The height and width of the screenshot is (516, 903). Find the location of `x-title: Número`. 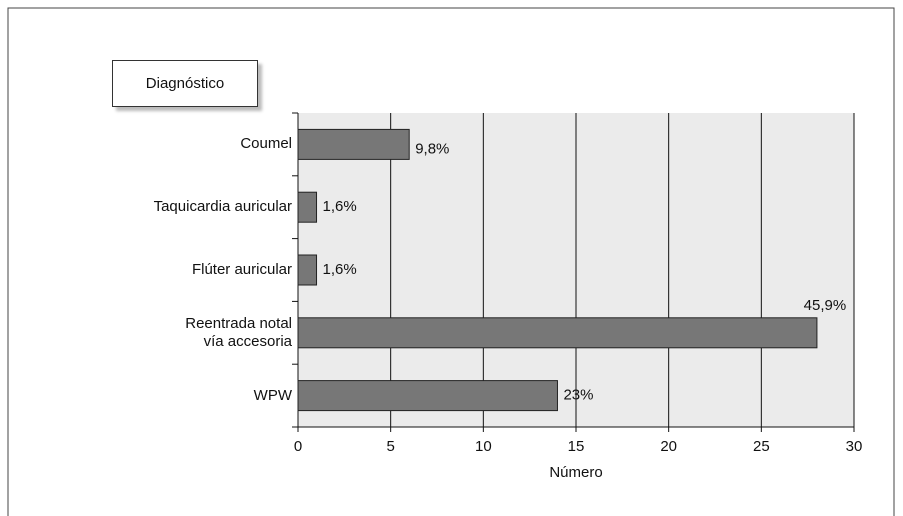

x-title: Número is located at coordinates (575, 472).